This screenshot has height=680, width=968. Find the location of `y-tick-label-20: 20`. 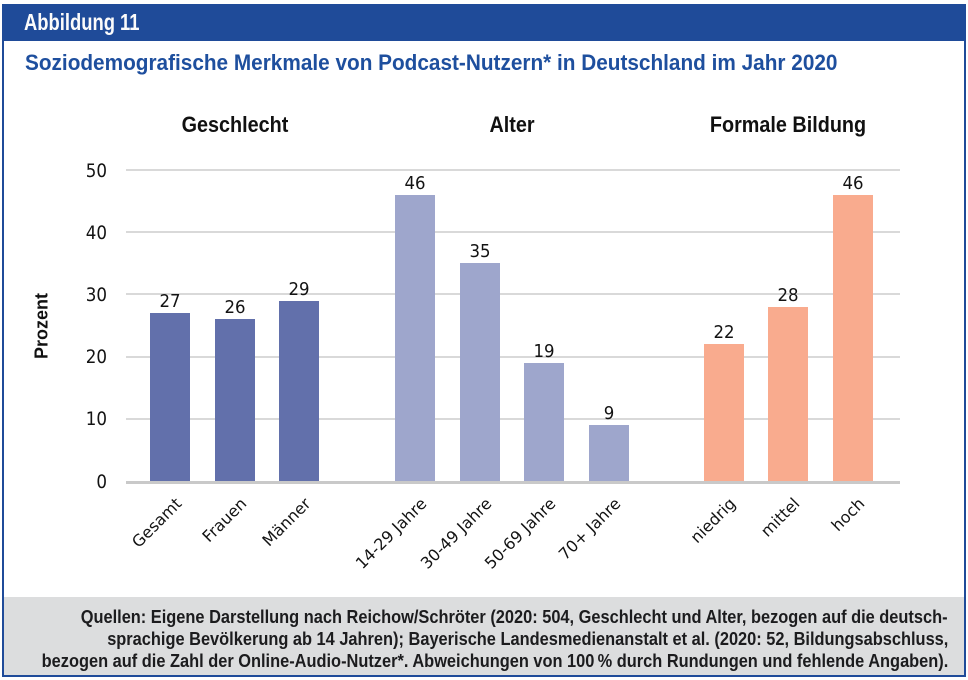

y-tick-label-20: 20 is located at coordinates (96, 357).